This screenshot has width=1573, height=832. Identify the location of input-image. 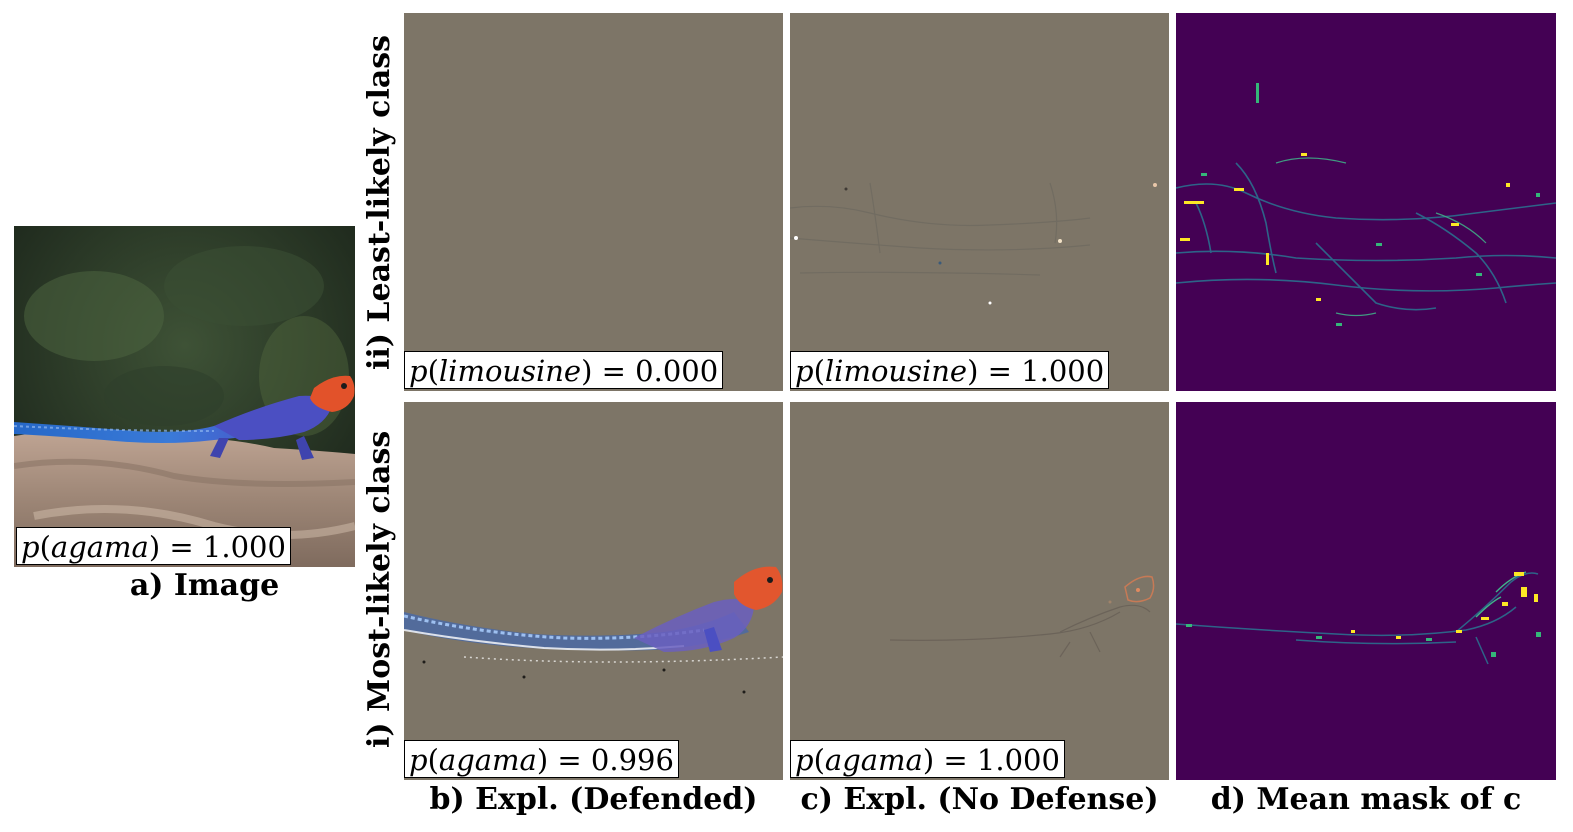
(184, 396).